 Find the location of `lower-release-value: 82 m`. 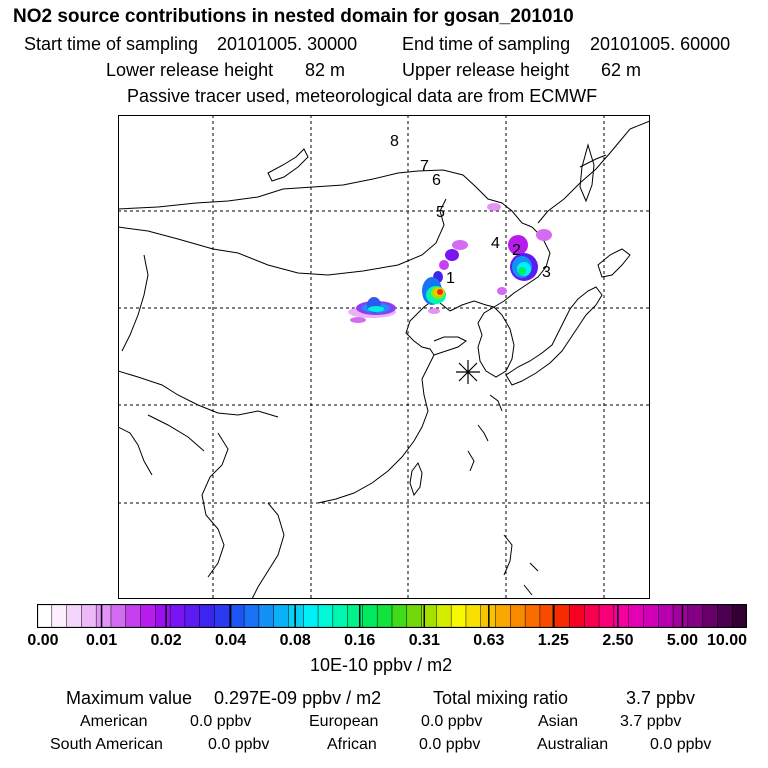

lower-release-value: 82 m is located at coordinates (325, 70).